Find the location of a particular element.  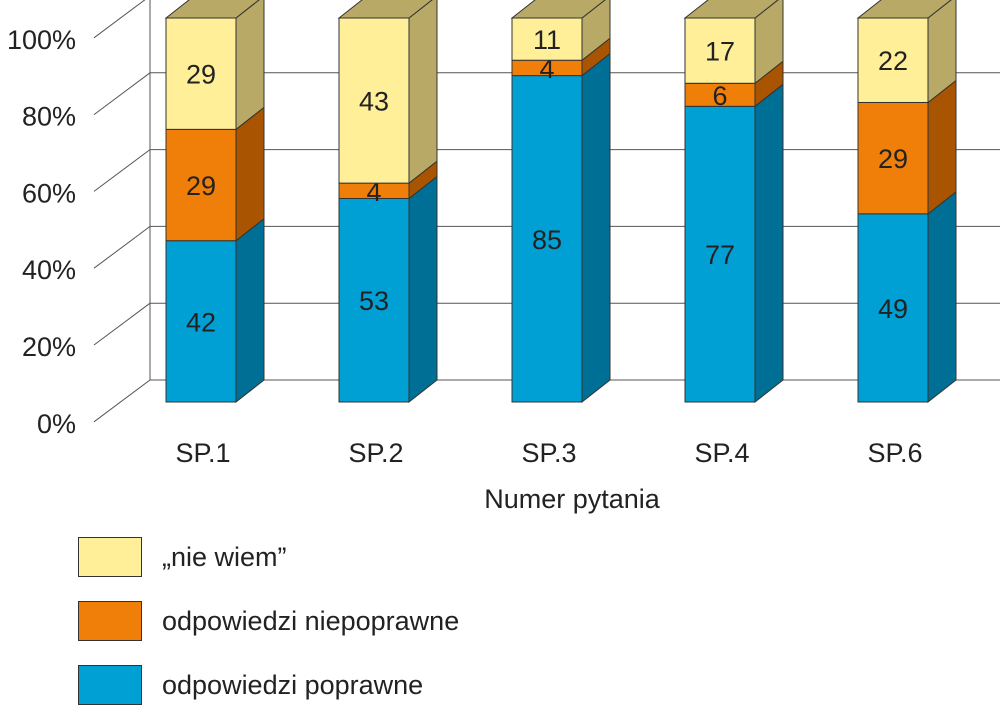

bar-segment: 11 is located at coordinates (561, 31).